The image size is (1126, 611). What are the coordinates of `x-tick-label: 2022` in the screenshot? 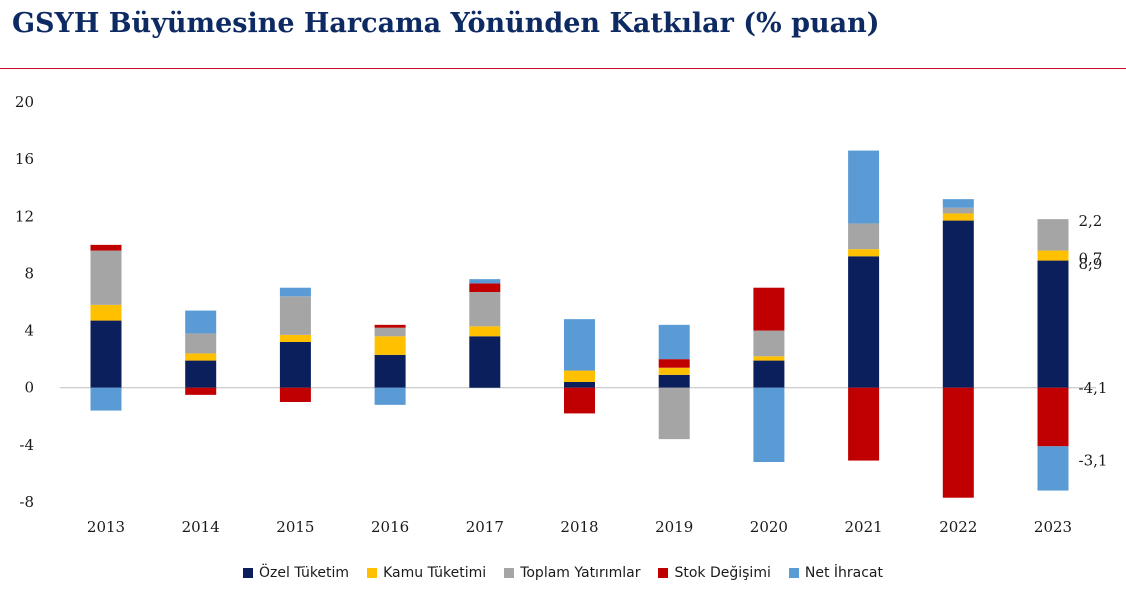 It's located at (958, 527).